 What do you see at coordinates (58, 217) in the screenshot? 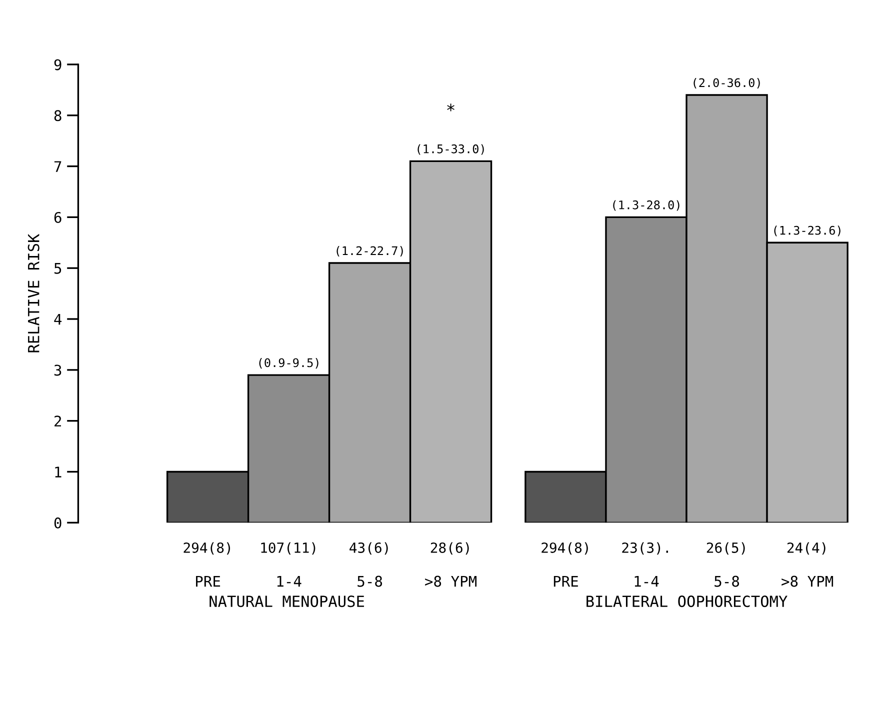
I see `y-tick-label: 6` at bounding box center [58, 217].